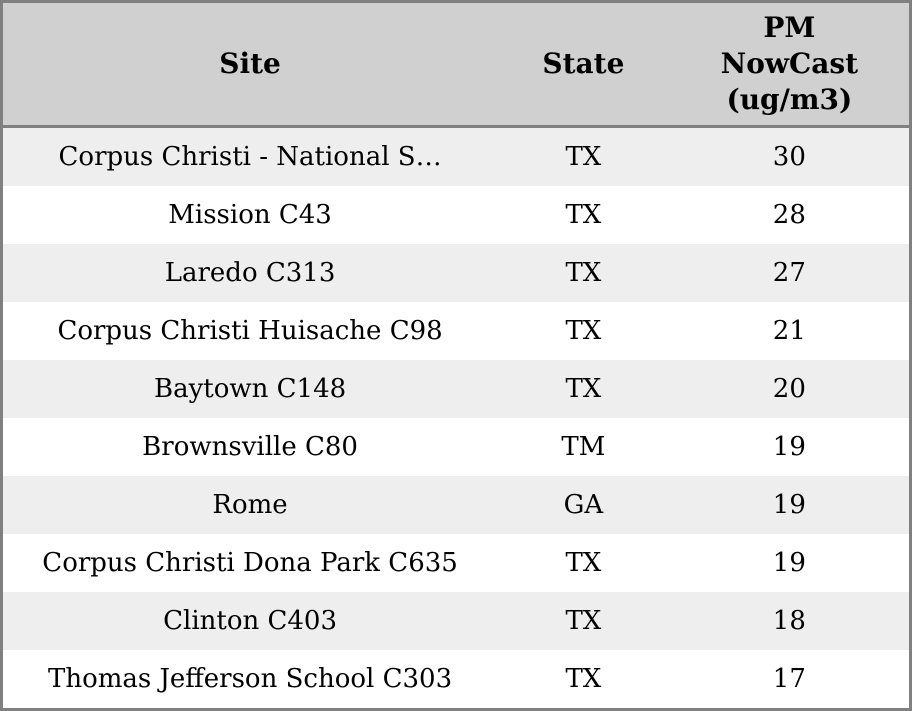 The width and height of the screenshot is (912, 711). Describe the element at coordinates (456, 331) in the screenshot. I see `table-row: Corpus Christi Huisache C98 TX 21` at that location.